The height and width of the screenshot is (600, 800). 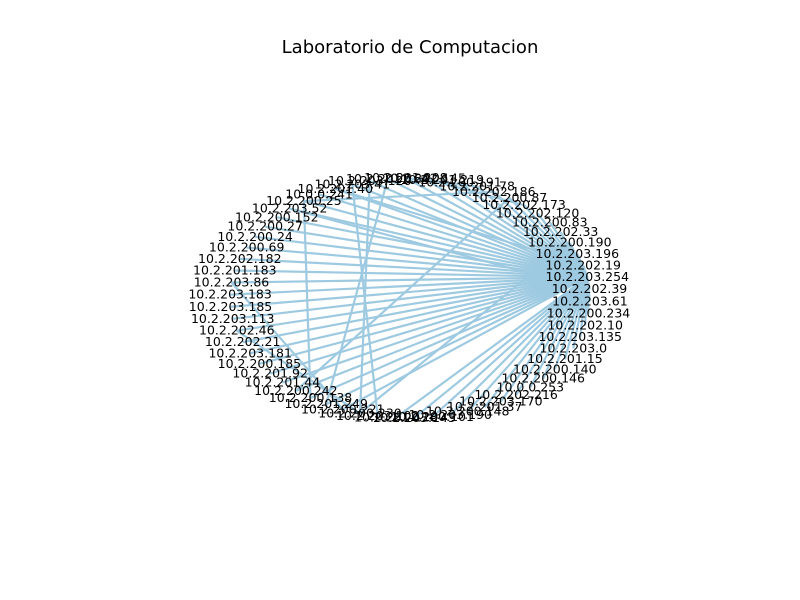 I want to click on node-label: 10.2.203.196, so click(x=578, y=253).